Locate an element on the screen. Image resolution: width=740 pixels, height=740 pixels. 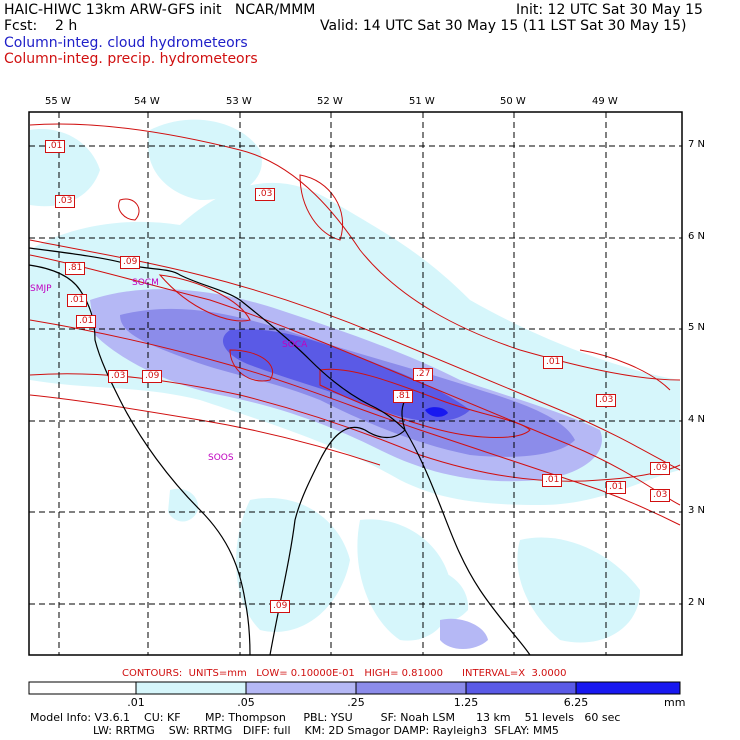
init-time: Init: 12 UTC Sat 30 May 15 is located at coordinates (609, 10).